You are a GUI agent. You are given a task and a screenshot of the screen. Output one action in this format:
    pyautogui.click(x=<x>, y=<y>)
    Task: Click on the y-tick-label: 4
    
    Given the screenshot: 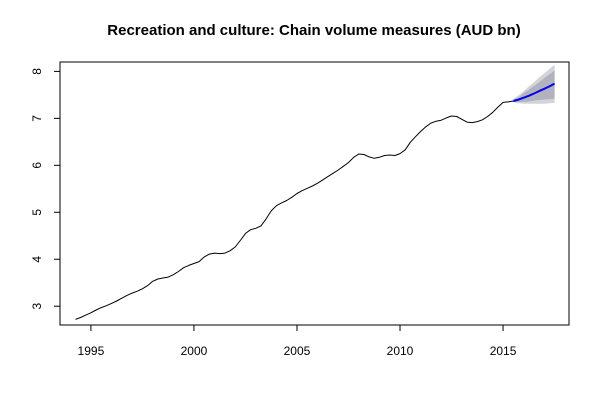 What is the action you would take?
    pyautogui.click(x=37, y=259)
    